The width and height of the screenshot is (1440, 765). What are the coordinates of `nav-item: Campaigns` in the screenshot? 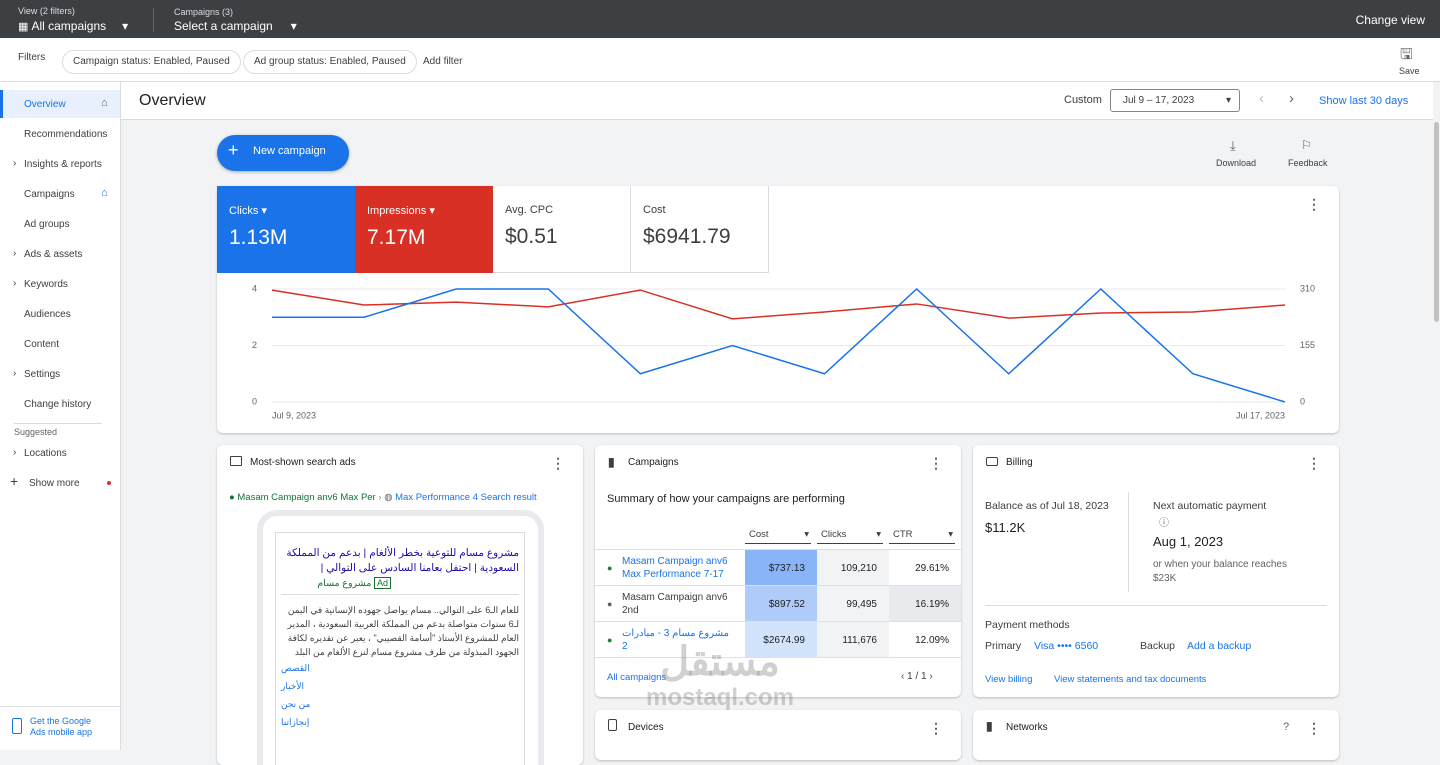 It's located at (49, 194).